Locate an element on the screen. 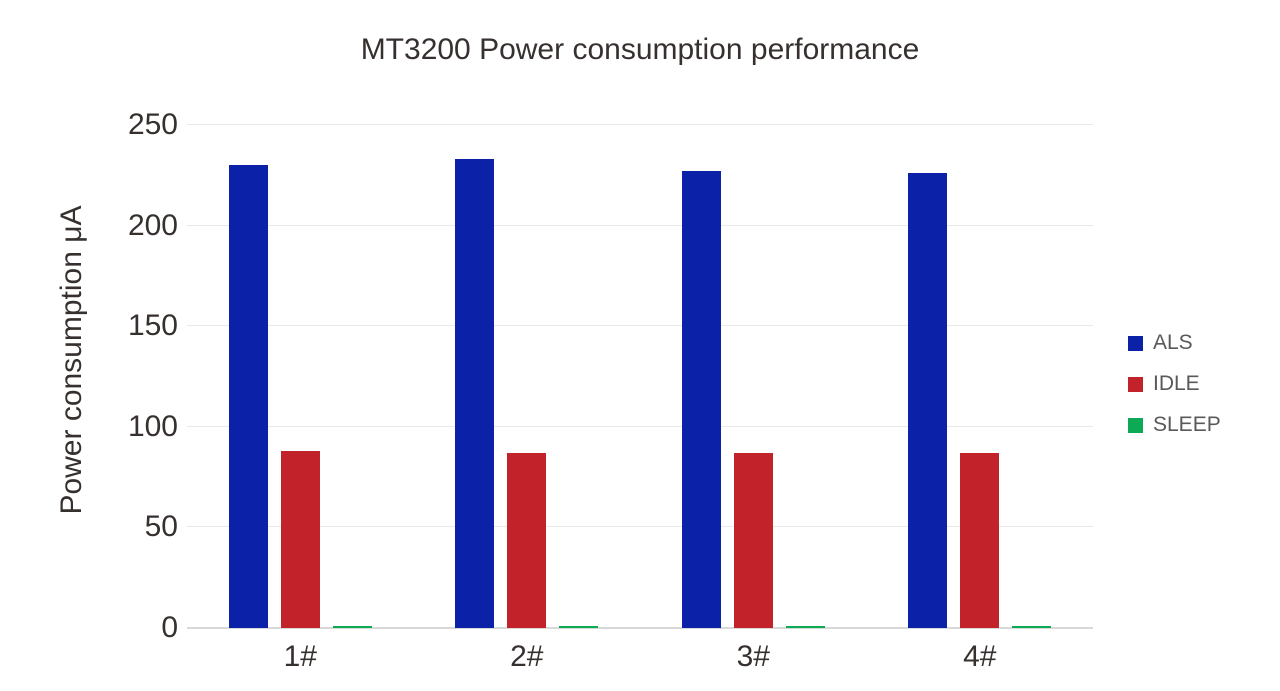  x-axis-line is located at coordinates (640, 628).